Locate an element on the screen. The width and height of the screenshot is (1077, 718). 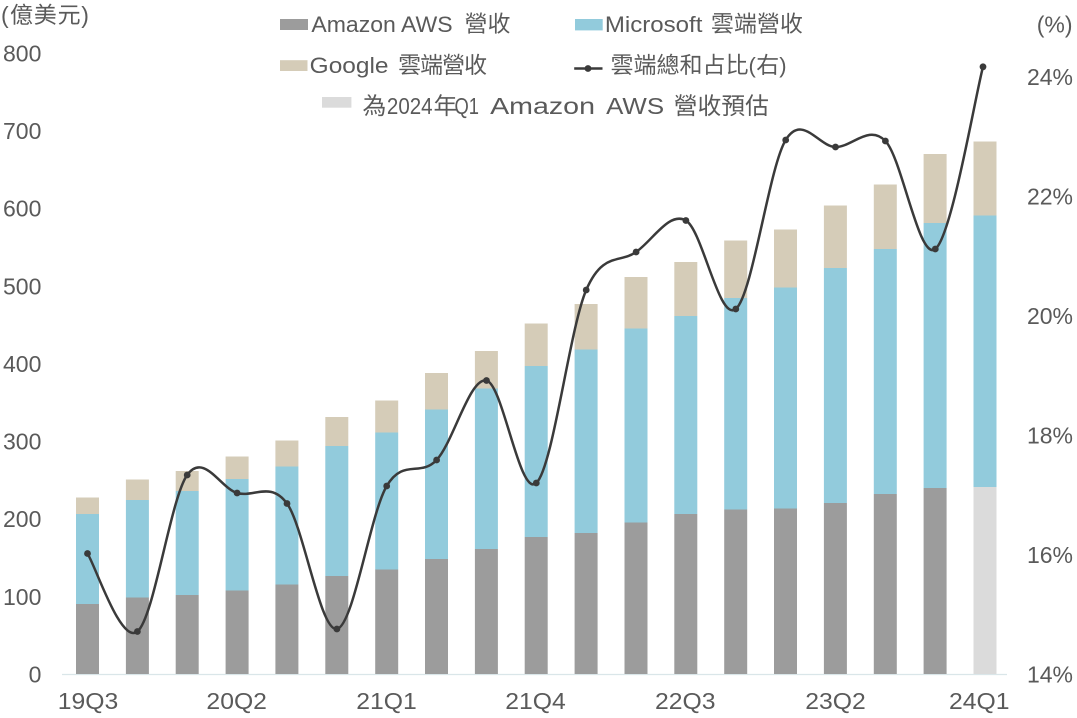
svg-text: 100 is located at coordinates (22, 597).